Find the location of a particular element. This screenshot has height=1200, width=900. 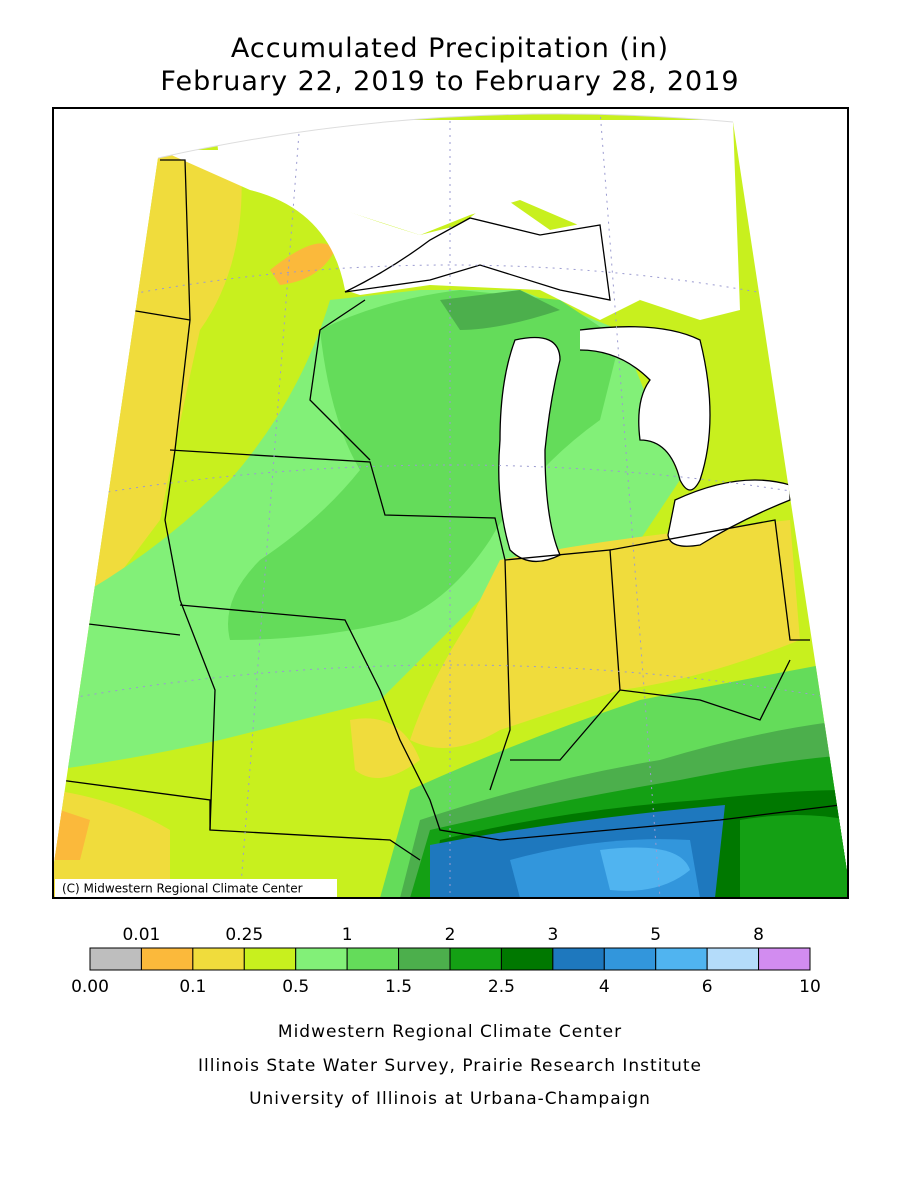

legend-label: 2 is located at coordinates (450, 935).